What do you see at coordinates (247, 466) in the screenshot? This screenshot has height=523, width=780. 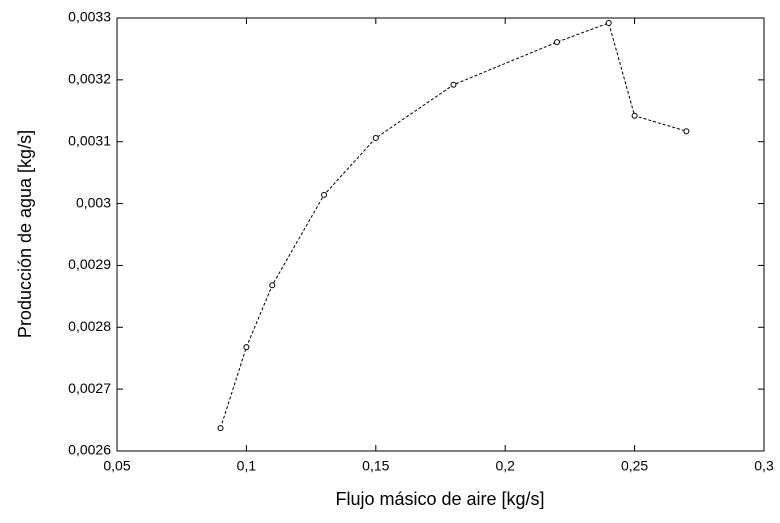 I see `x-tick-label: 0,1` at bounding box center [247, 466].